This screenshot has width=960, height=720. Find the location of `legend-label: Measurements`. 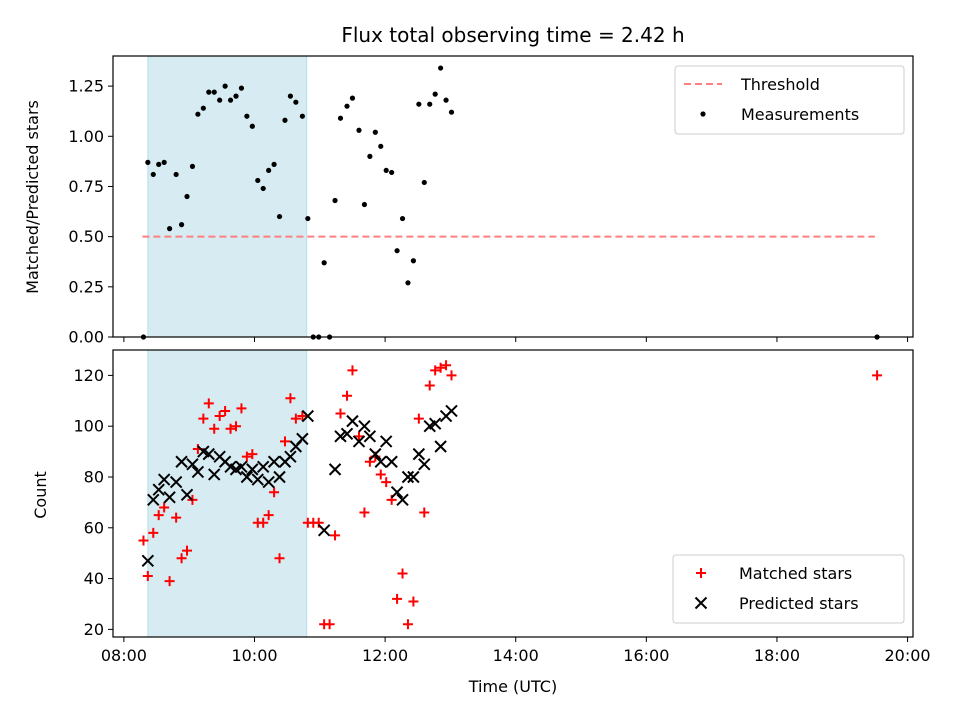

legend-label: Measurements is located at coordinates (800, 114).